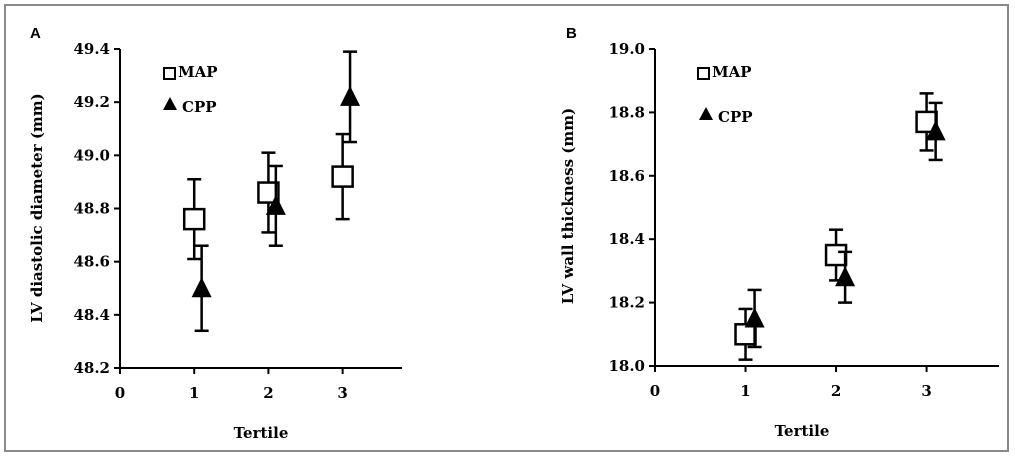  Describe the element at coordinates (91, 49) in the screenshot. I see `y-tick-label: 49.4` at that location.